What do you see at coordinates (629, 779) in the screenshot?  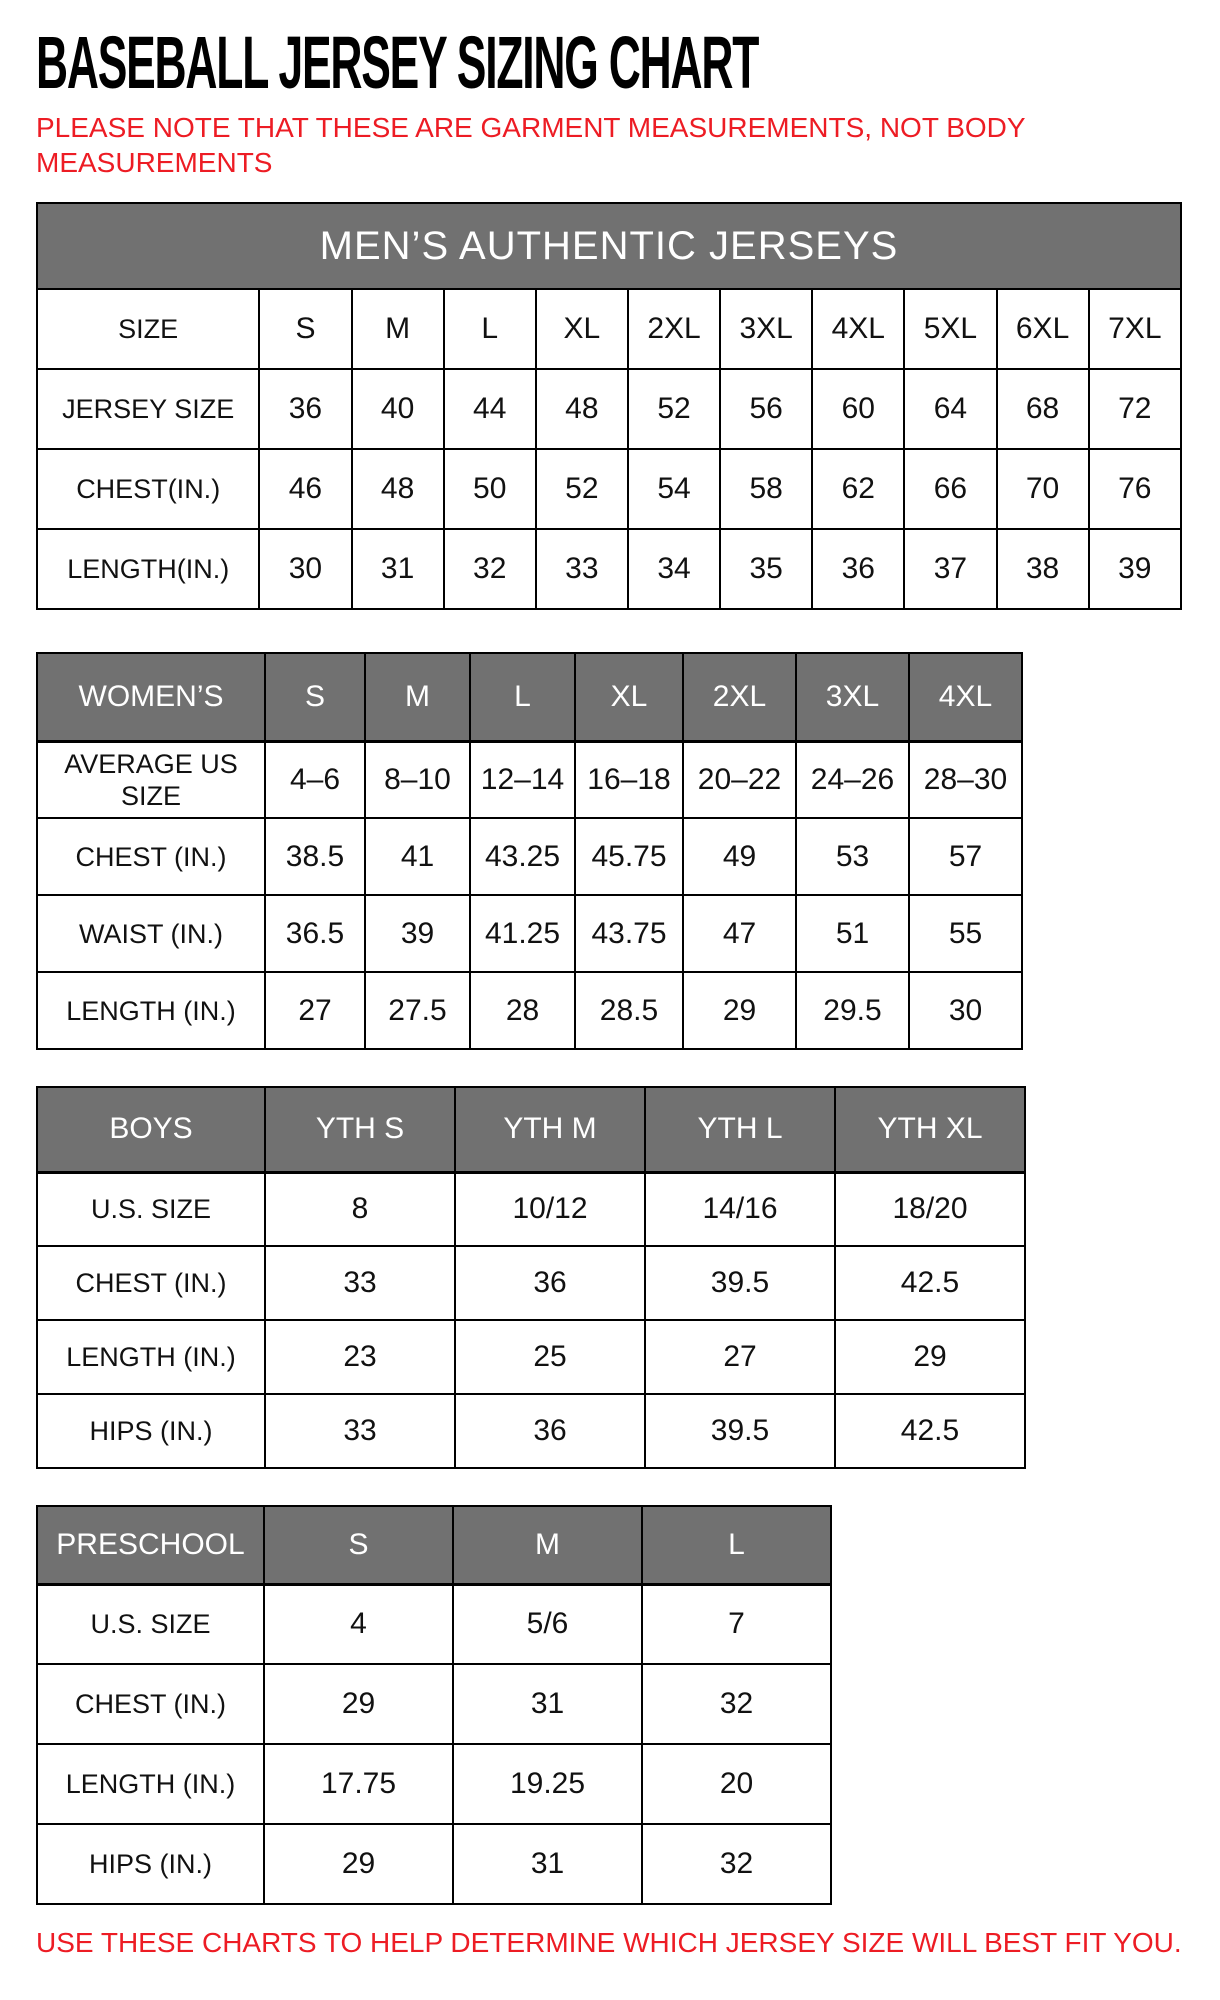 I see `table-cell: 16–18` at bounding box center [629, 779].